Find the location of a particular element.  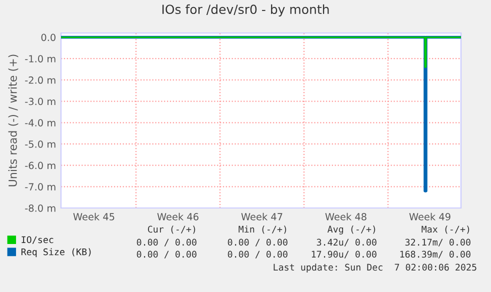

legend-label: Req Size (KB) is located at coordinates (56, 253).